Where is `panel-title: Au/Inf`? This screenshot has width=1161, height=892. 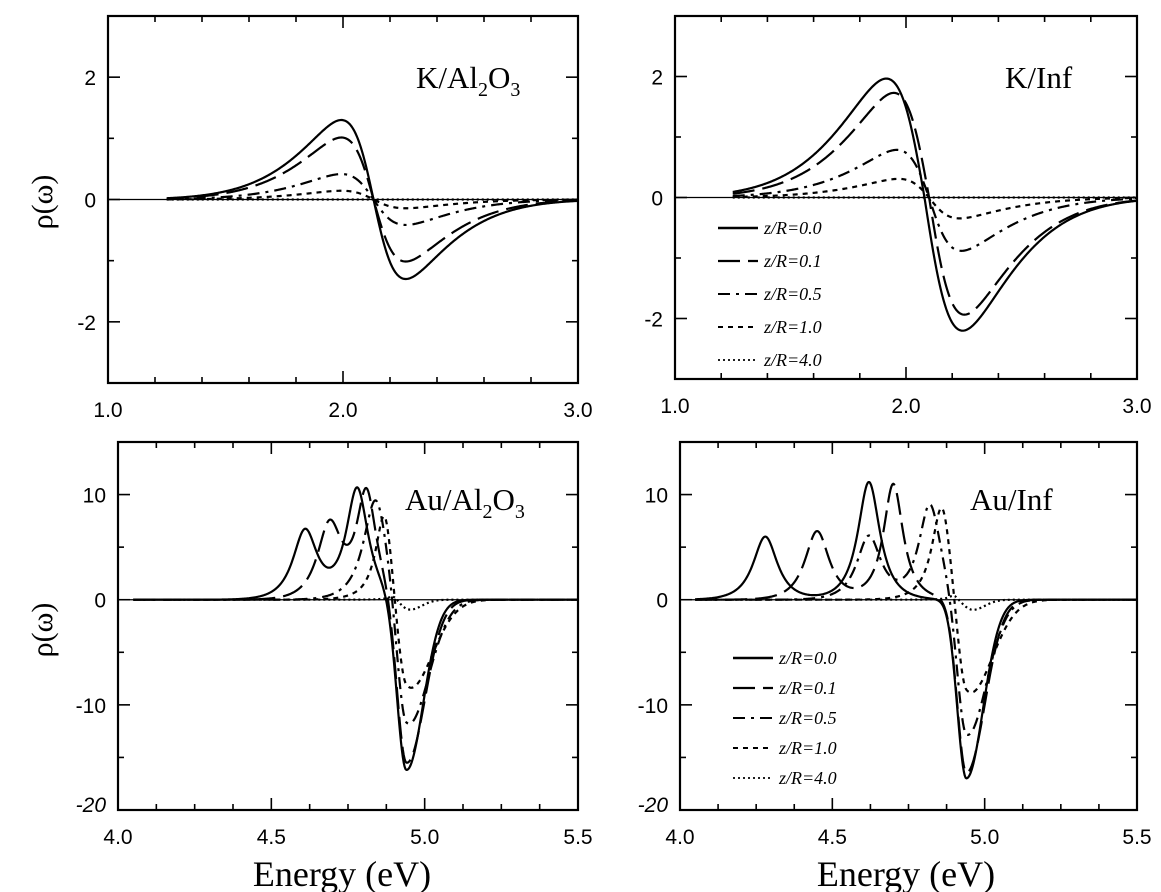
panel-title: Au/Inf is located at coordinates (1011, 499).